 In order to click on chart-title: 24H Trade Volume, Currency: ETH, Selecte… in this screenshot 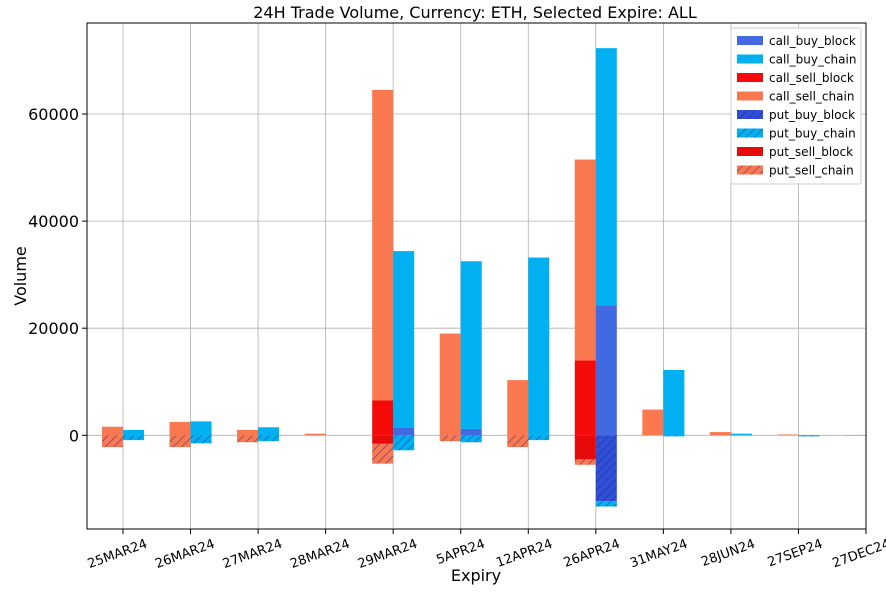, I will do `click(475, 12)`.